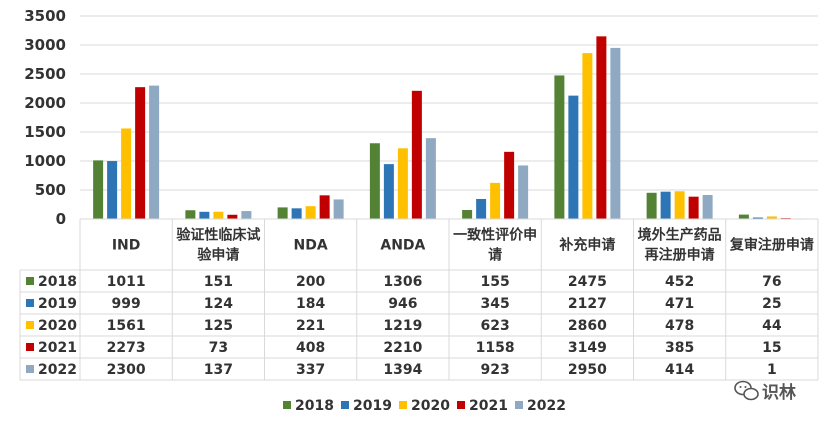 Image resolution: width=832 pixels, height=428 pixels. I want to click on table-series-name: 2020, so click(57, 326).